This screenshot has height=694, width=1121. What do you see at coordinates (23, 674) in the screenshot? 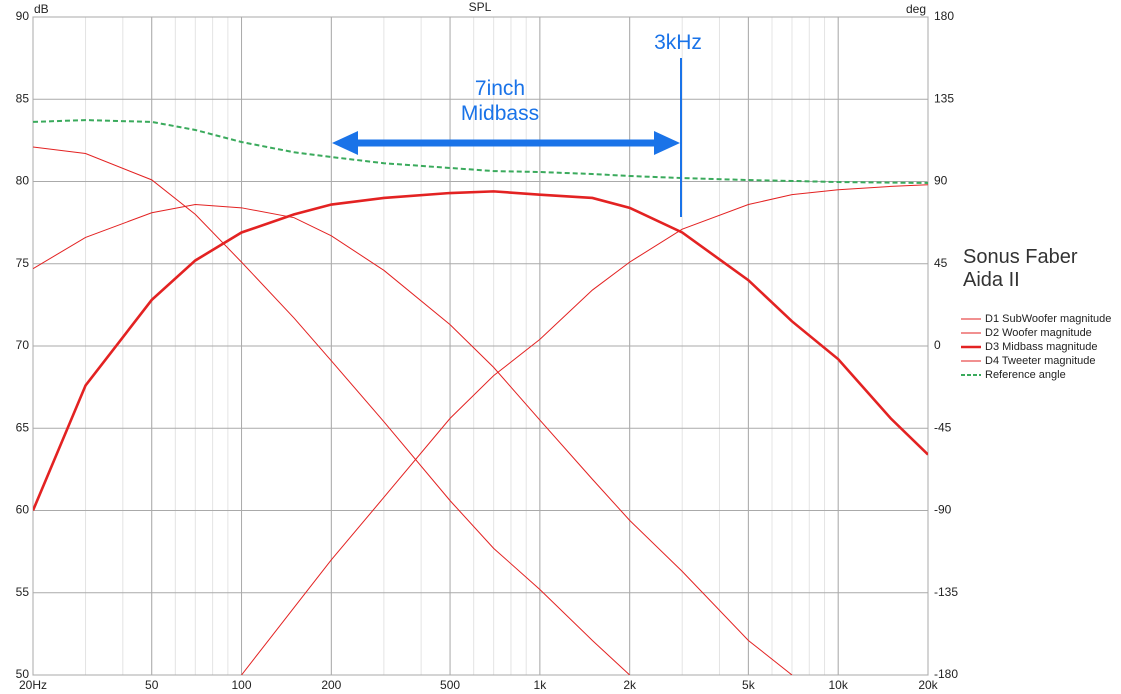
I see `y-tick-label: 50` at bounding box center [23, 674].